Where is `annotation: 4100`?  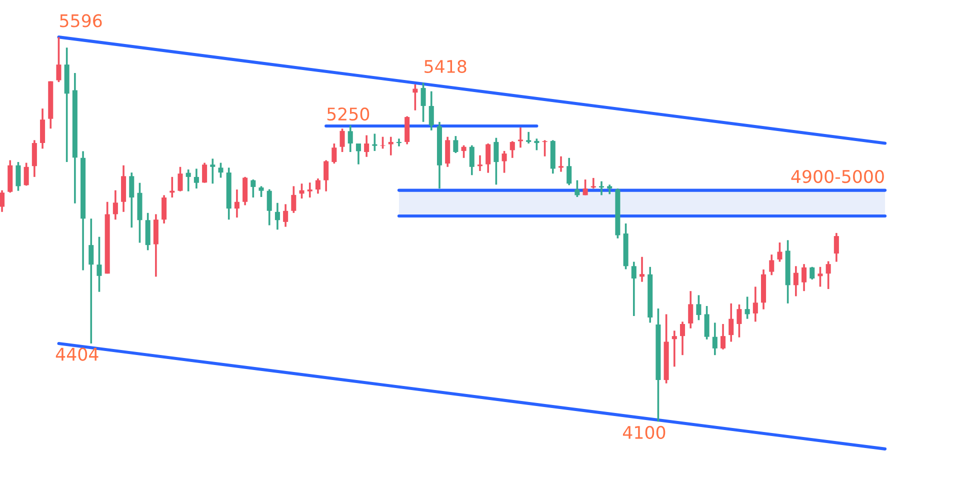
annotation: 4100 is located at coordinates (644, 432).